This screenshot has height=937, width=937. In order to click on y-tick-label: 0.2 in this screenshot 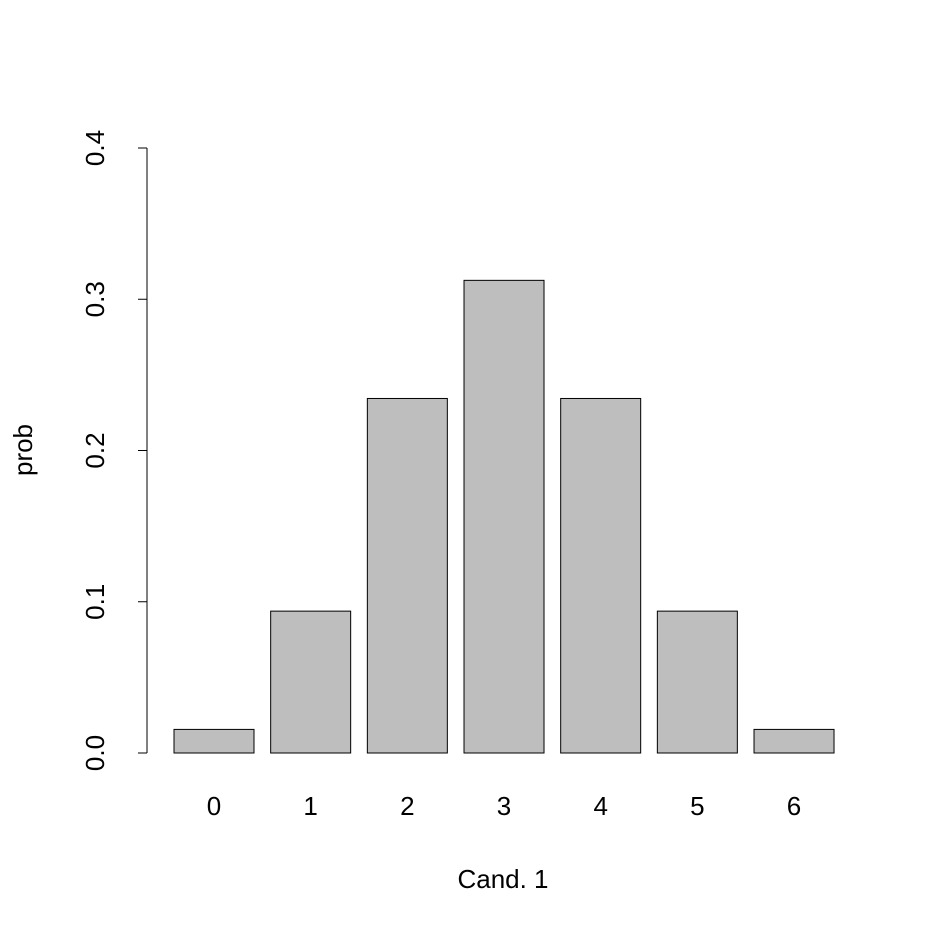, I will do `click(95, 450)`.